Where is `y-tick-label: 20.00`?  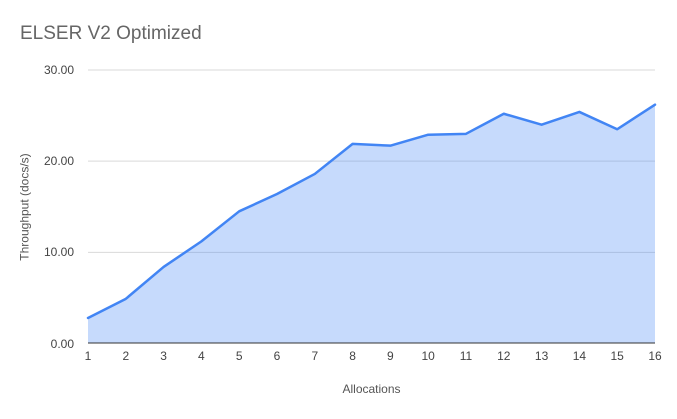
y-tick-label: 20.00 is located at coordinates (58, 161).